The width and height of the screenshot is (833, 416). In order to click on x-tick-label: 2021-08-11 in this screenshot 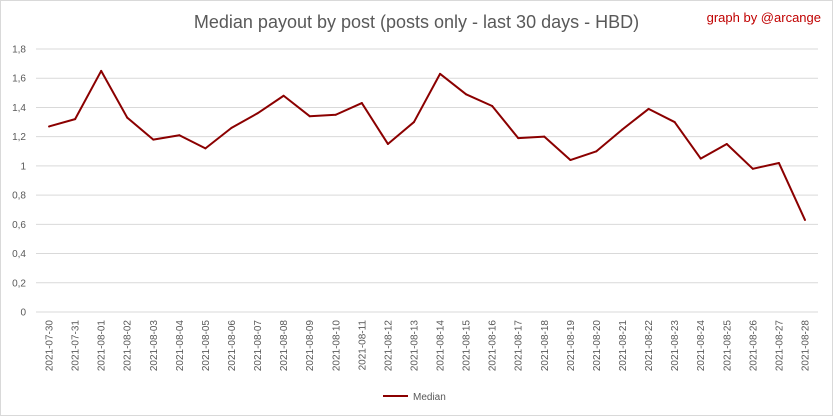, I will do `click(362, 345)`.